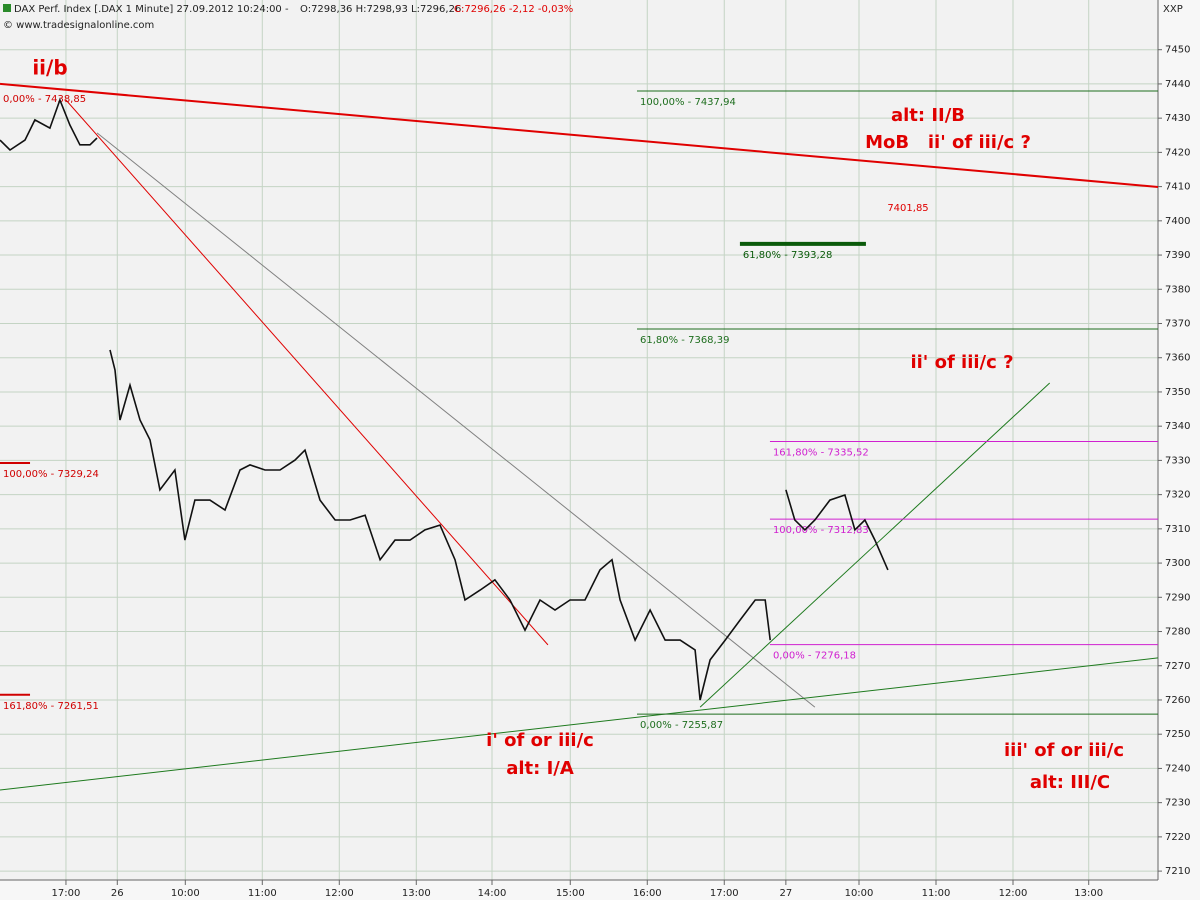 The height and width of the screenshot is (900, 1200). I want to click on x-tick-label: 16:00, so click(647, 893).